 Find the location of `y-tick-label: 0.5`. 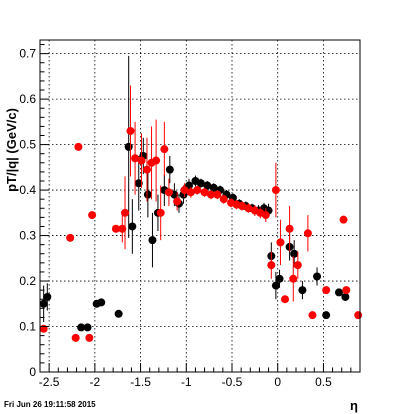

y-tick-label: 0.5 is located at coordinates (27, 145).